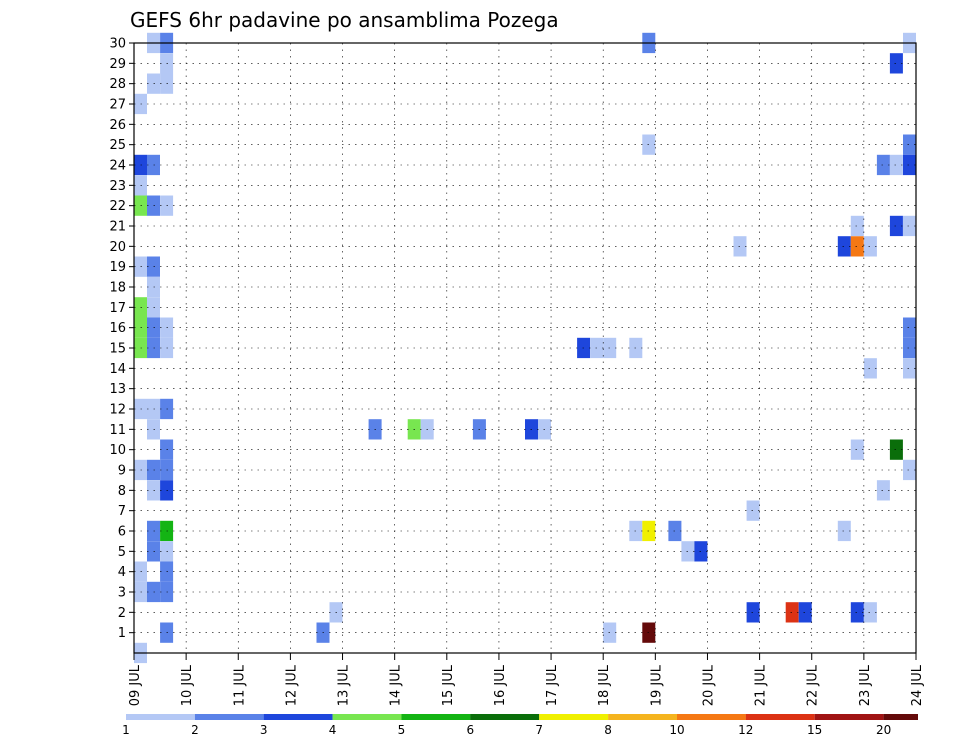 The width and height of the screenshot is (960, 742). I want to click on x-tick-label: 12 JUL, so click(291, 685).